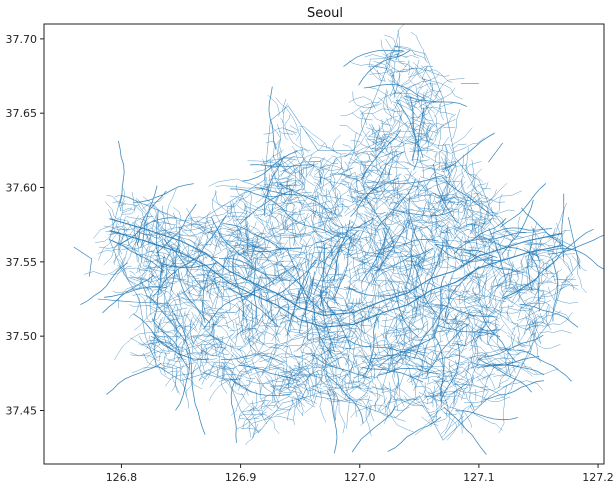 This screenshot has height=489, width=616. I want to click on x-tick-label: 127.0, so click(360, 477).